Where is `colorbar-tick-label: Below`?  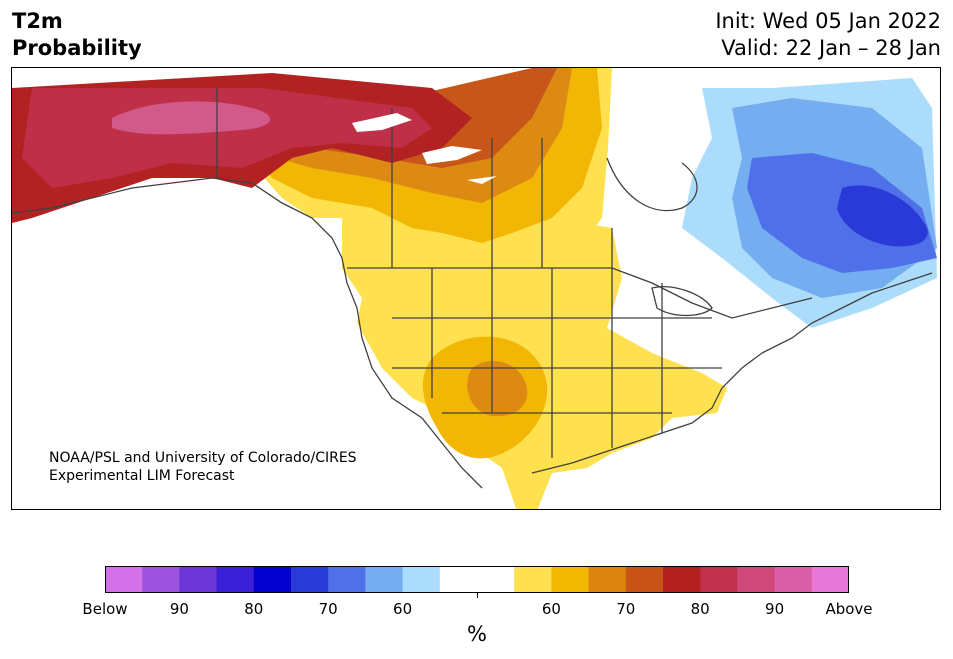
colorbar-tick-label: Below is located at coordinates (105, 609).